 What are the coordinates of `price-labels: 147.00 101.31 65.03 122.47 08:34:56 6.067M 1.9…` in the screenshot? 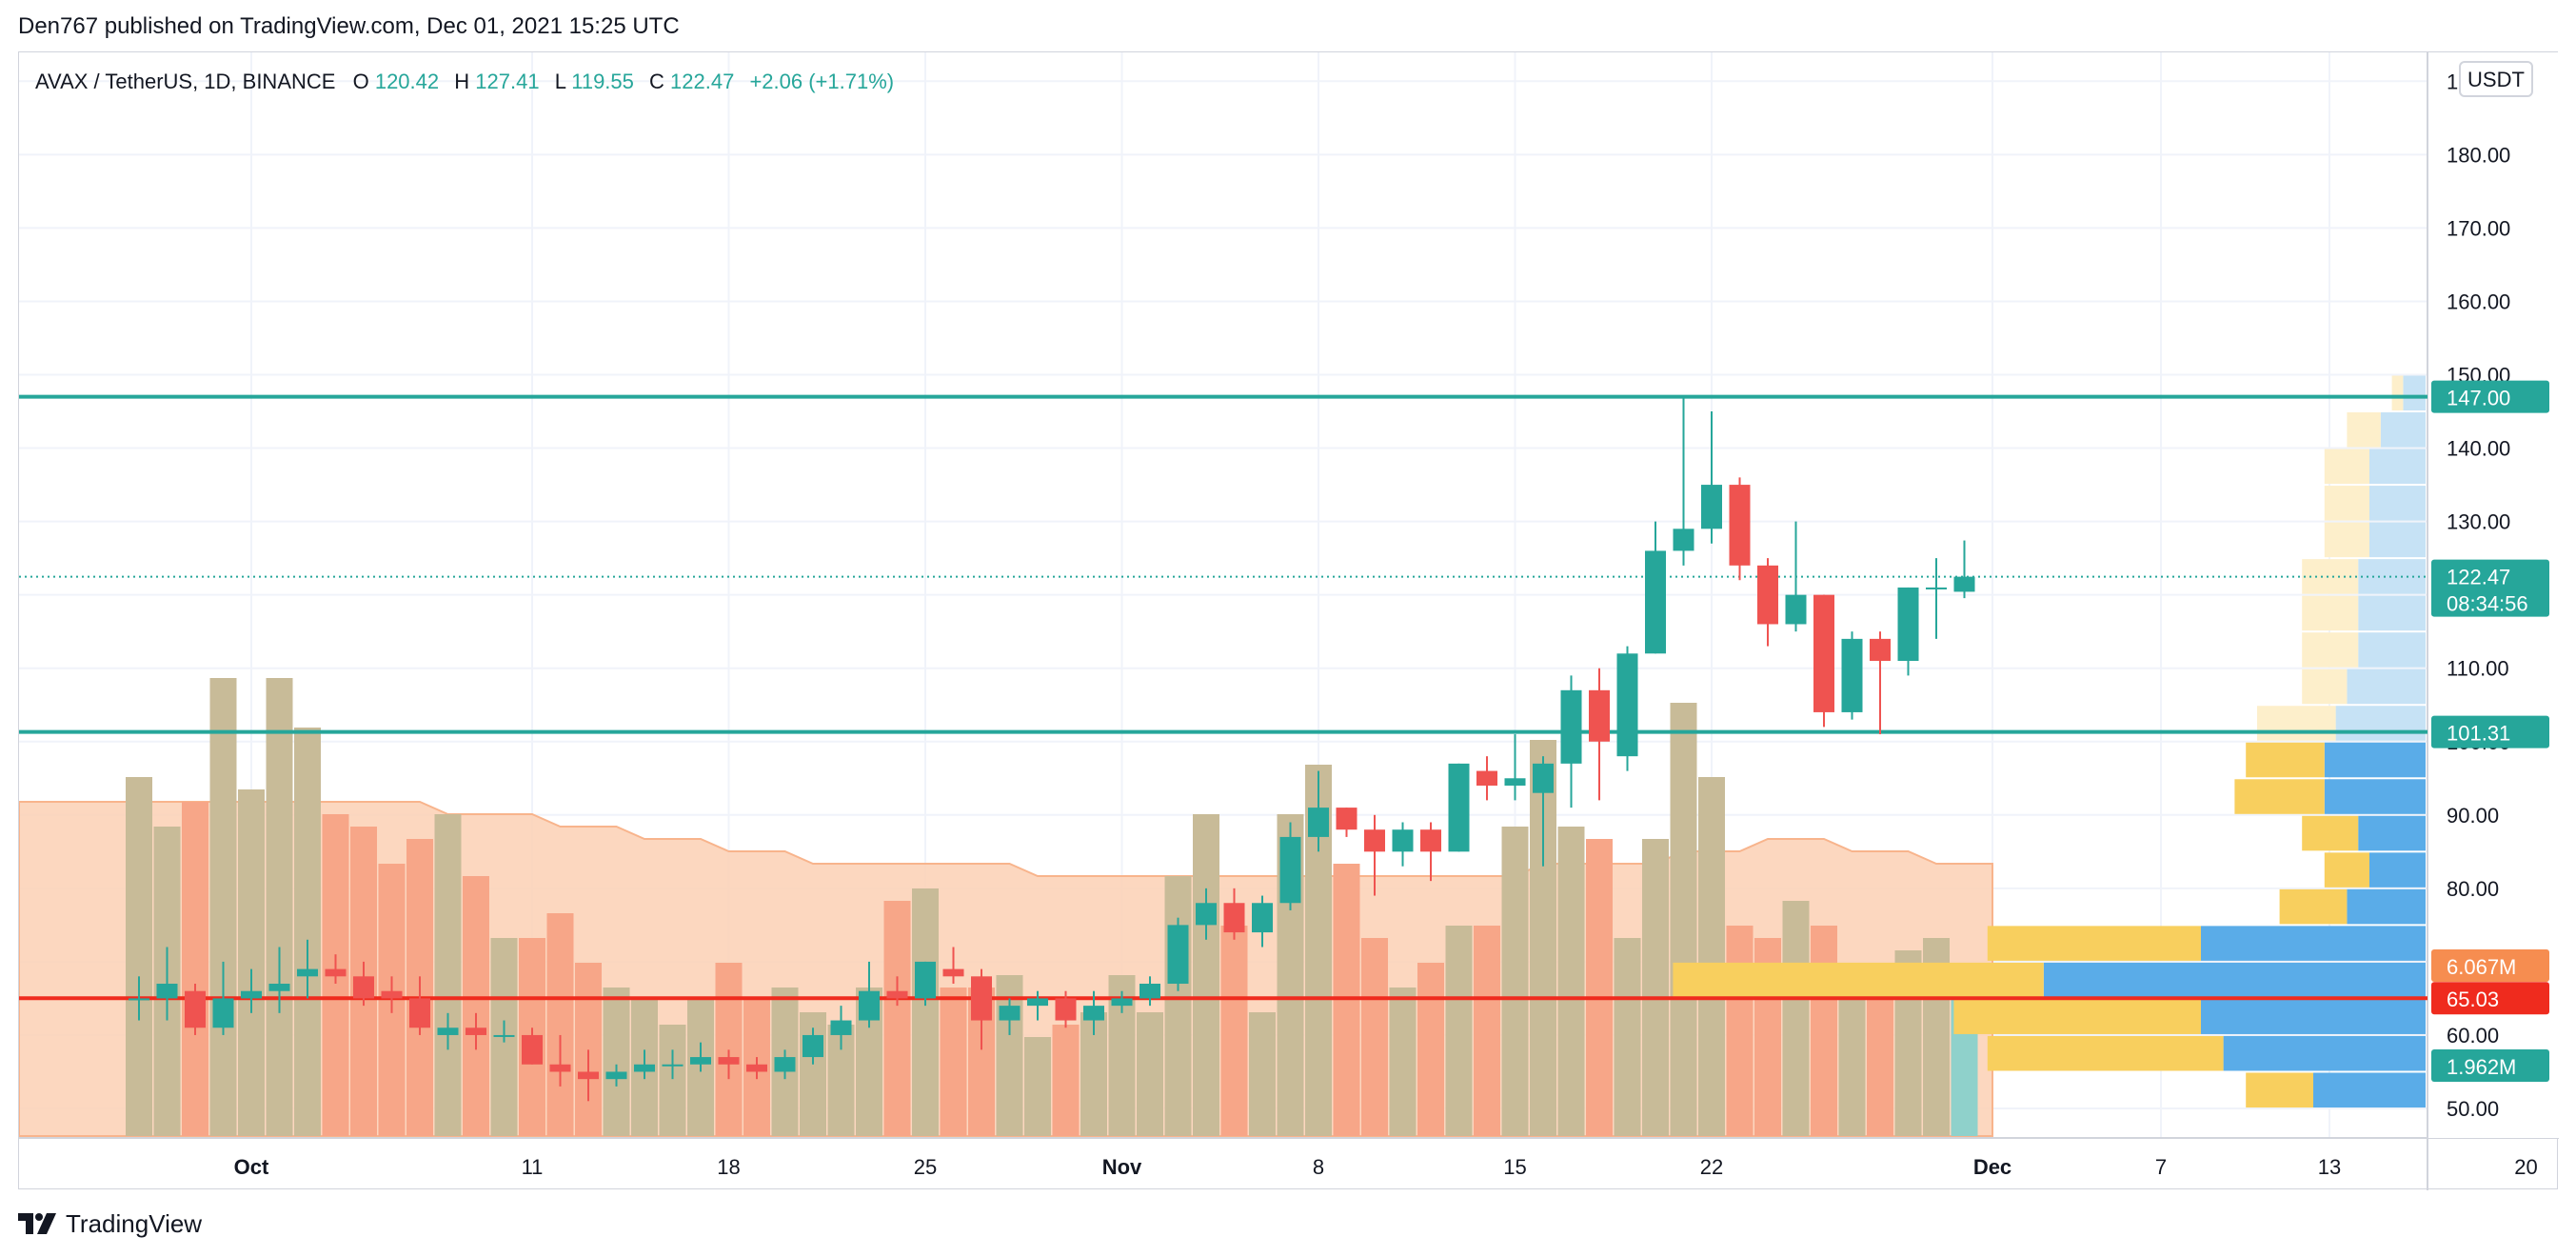 It's located at (2490, 731).